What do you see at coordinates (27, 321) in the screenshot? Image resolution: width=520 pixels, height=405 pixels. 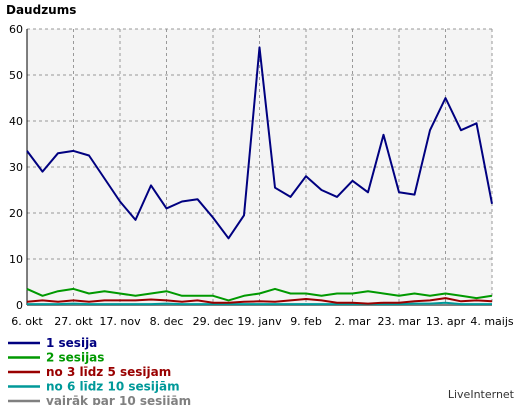 I see `x-tick-label: 6. okt` at bounding box center [27, 321].